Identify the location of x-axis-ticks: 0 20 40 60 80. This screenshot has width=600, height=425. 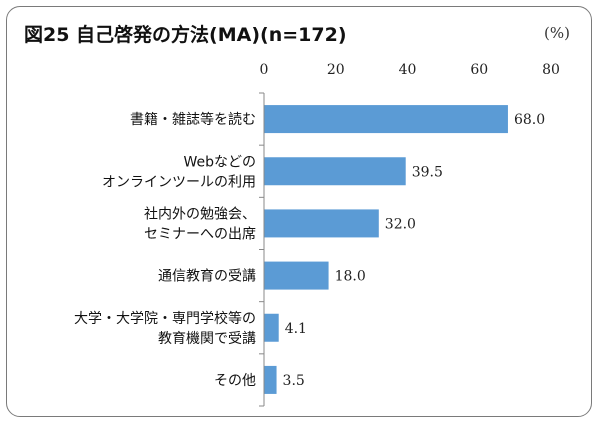
(410, 70).